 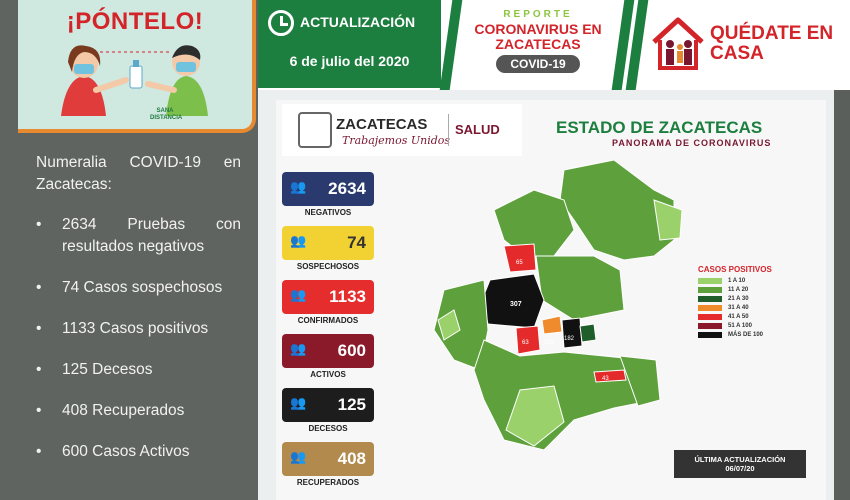 I want to click on last-update-label: ÚLTIMA ACTUALIZACIÓN, so click(x=740, y=459).